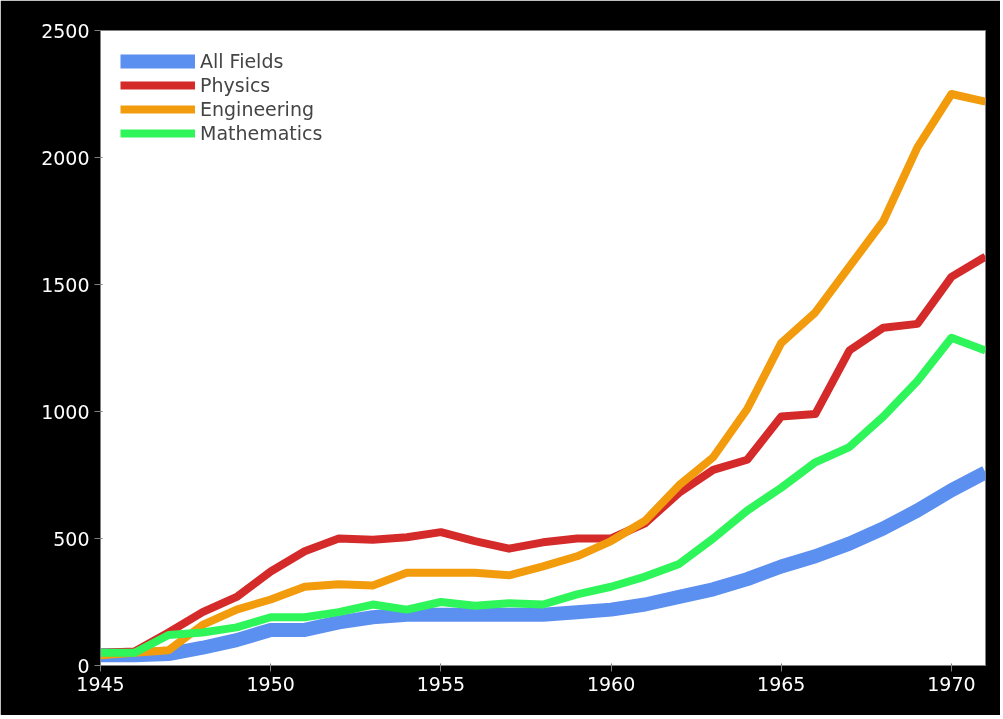  What do you see at coordinates (65, 411) in the screenshot?
I see `y-tick-label: 1000` at bounding box center [65, 411].